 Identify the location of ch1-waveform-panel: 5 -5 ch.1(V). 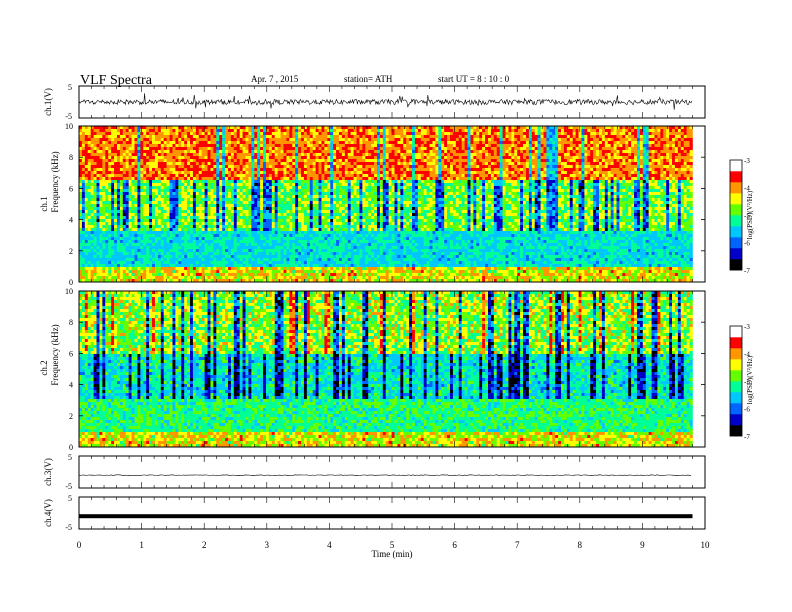
(374, 102).